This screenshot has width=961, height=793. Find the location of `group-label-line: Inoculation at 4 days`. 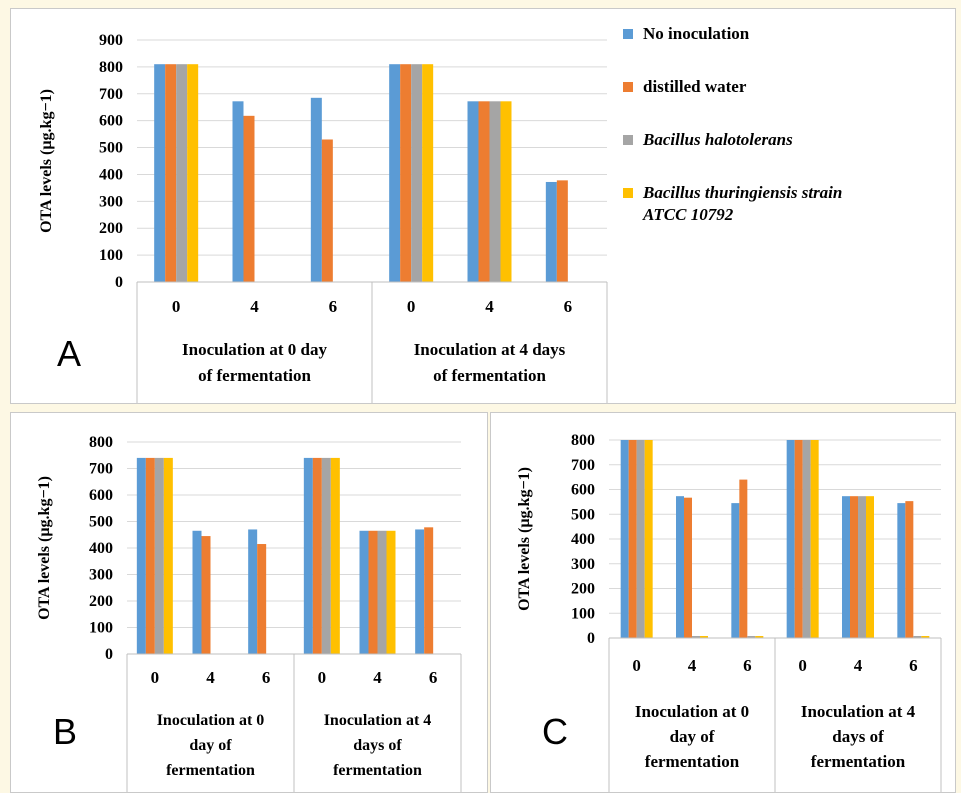

group-label-line: Inoculation at 4 days is located at coordinates (490, 349).